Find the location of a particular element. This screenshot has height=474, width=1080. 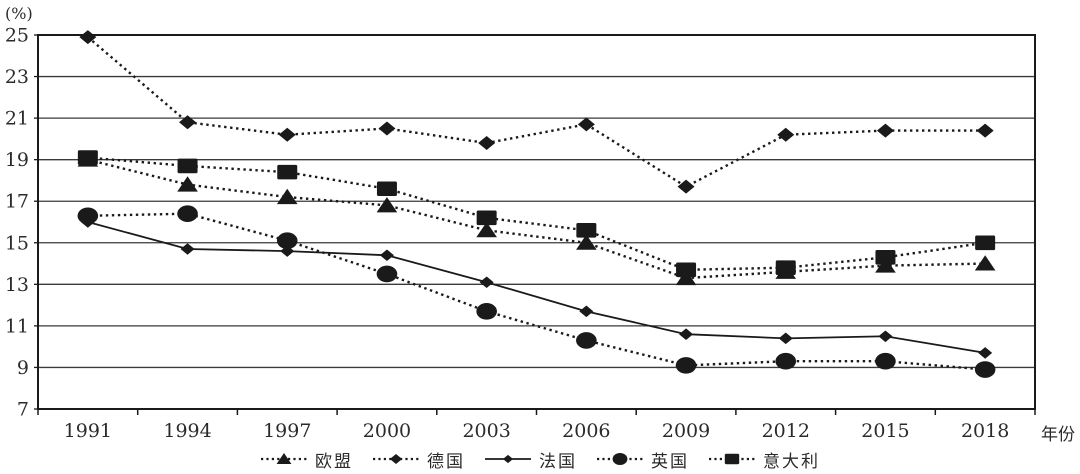

legend: 欧盟 德国 法国 英国 意大利 is located at coordinates (540, 459).